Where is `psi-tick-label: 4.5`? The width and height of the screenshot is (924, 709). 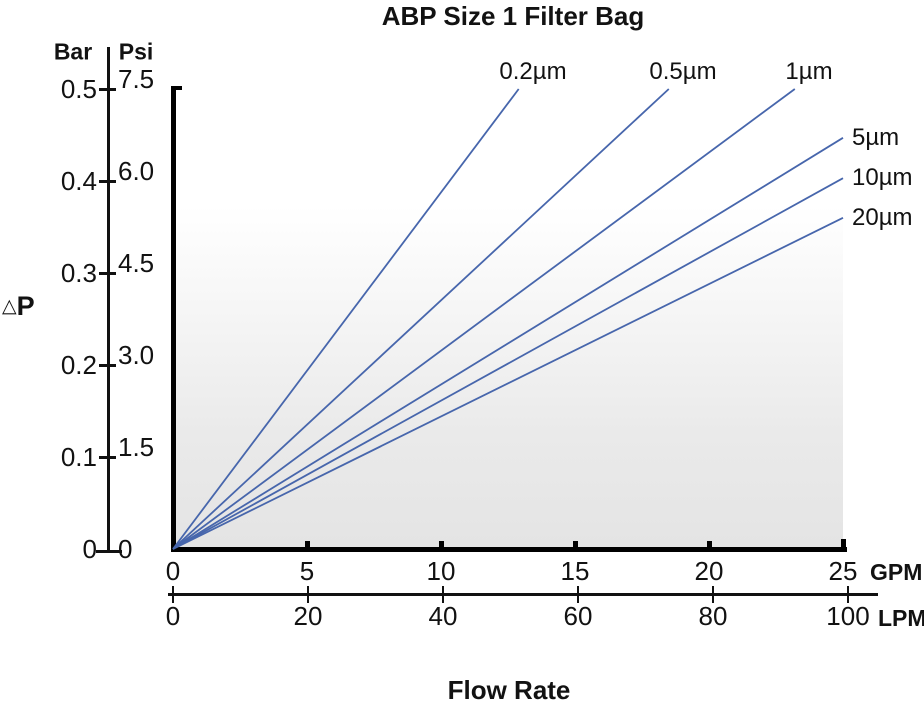
psi-tick-label: 4.5 is located at coordinates (136, 263).